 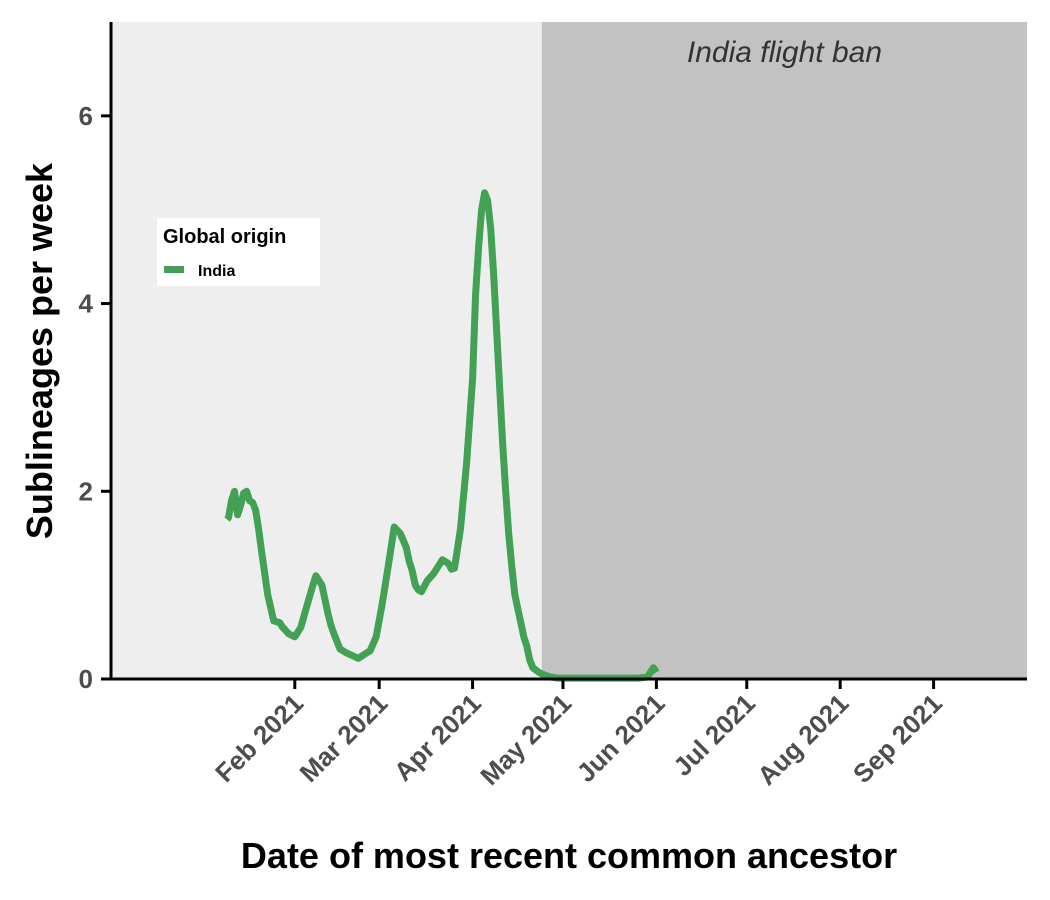 What do you see at coordinates (86, 679) in the screenshot?
I see `y-tick-label: 0` at bounding box center [86, 679].